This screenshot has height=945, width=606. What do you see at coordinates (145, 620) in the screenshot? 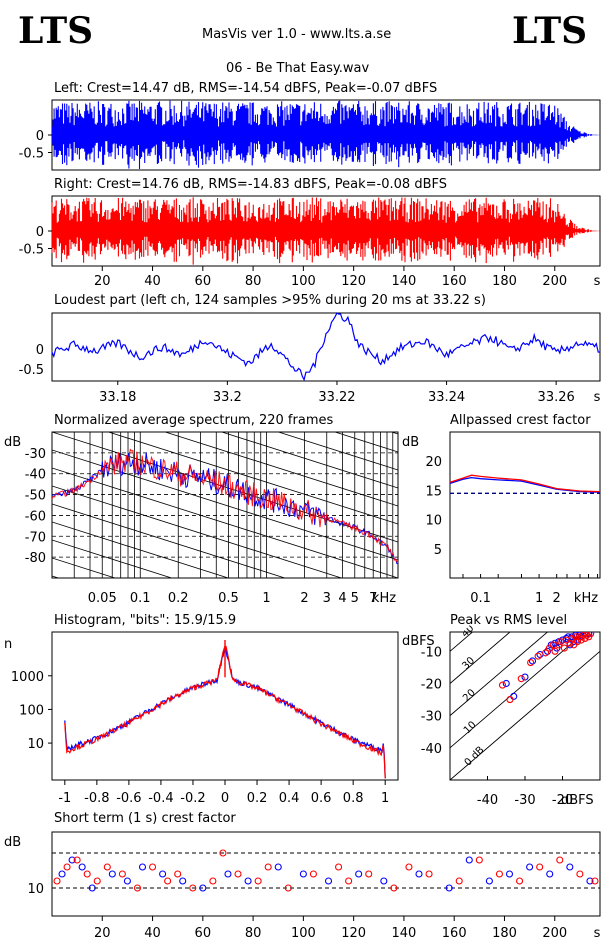
I see `histogram-title: Histogram, "bits": 15.9/15.9` at bounding box center [145, 620].